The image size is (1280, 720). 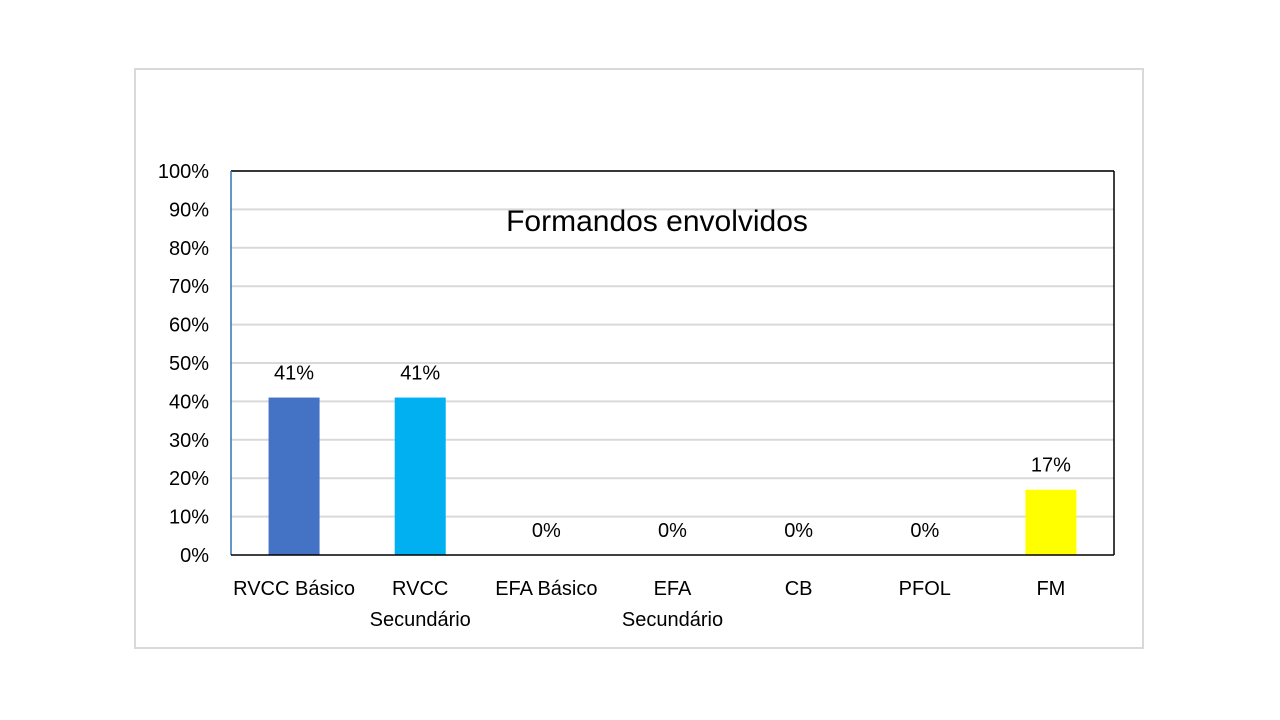 What do you see at coordinates (1051, 466) in the screenshot?
I see `data-label: 17%` at bounding box center [1051, 466].